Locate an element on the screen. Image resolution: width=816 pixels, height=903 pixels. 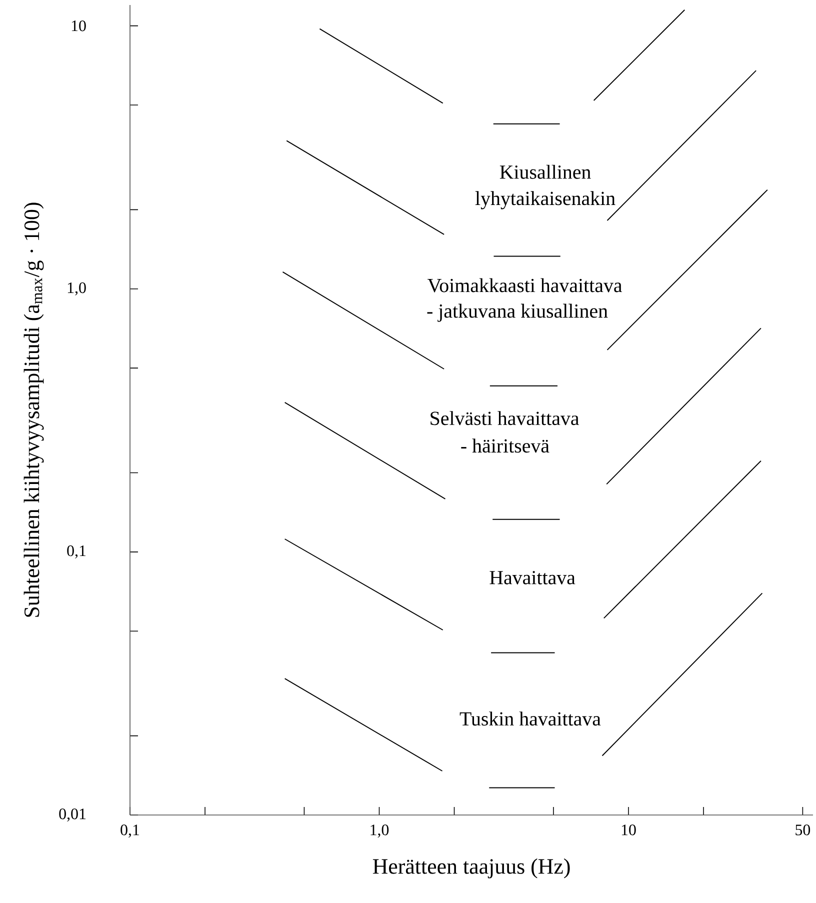
annotation: Selvästi havaittava is located at coordinates (505, 418).